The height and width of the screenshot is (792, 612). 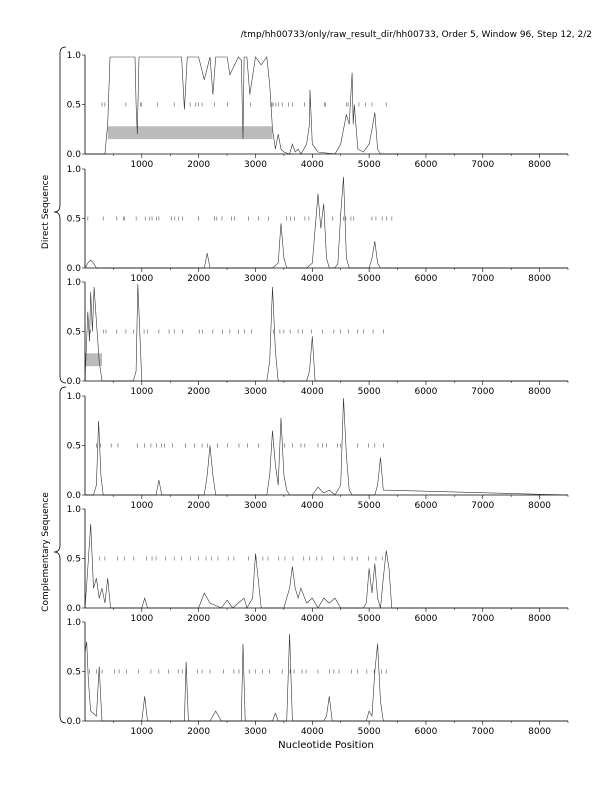 What do you see at coordinates (326, 745) in the screenshot?
I see `x-axis-label: Nucleotide Position` at bounding box center [326, 745].